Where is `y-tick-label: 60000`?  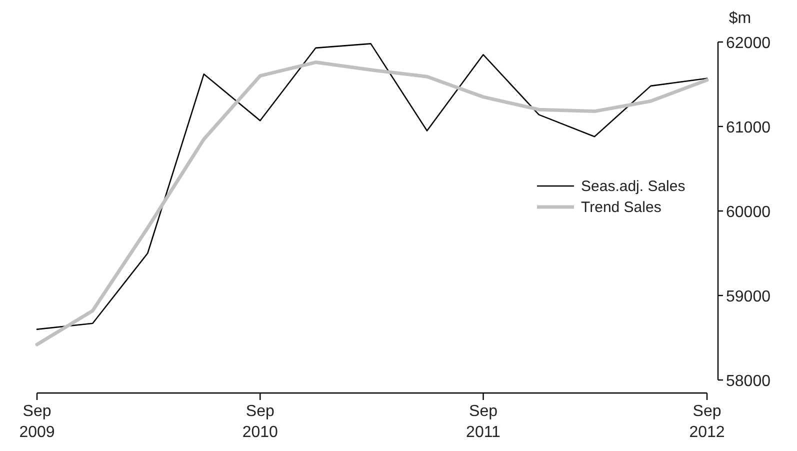 y-tick-label: 60000 is located at coordinates (748, 212).